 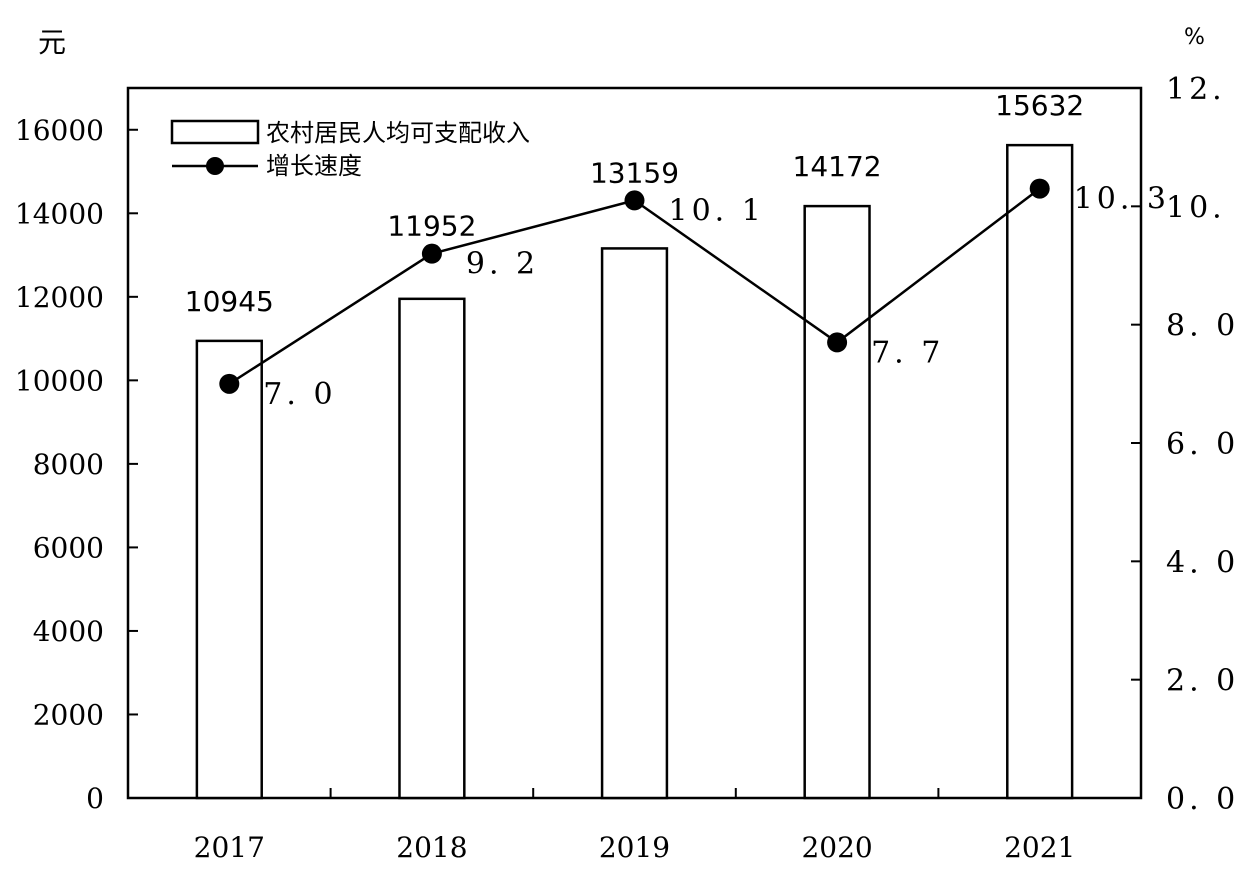 What do you see at coordinates (299, 394) in the screenshot?
I see `growth-value-label: 7. 0` at bounding box center [299, 394].